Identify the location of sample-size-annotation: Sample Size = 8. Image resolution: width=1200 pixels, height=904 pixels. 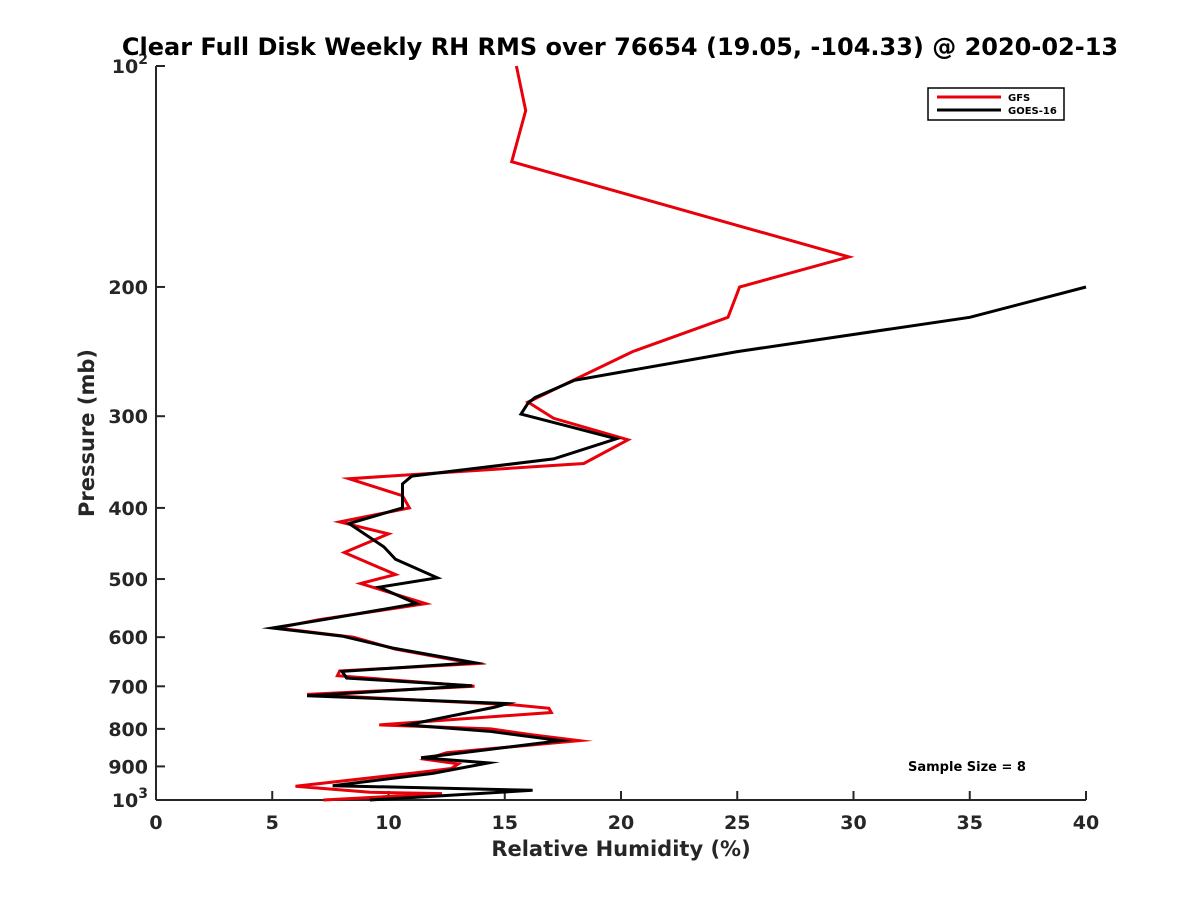
(967, 767).